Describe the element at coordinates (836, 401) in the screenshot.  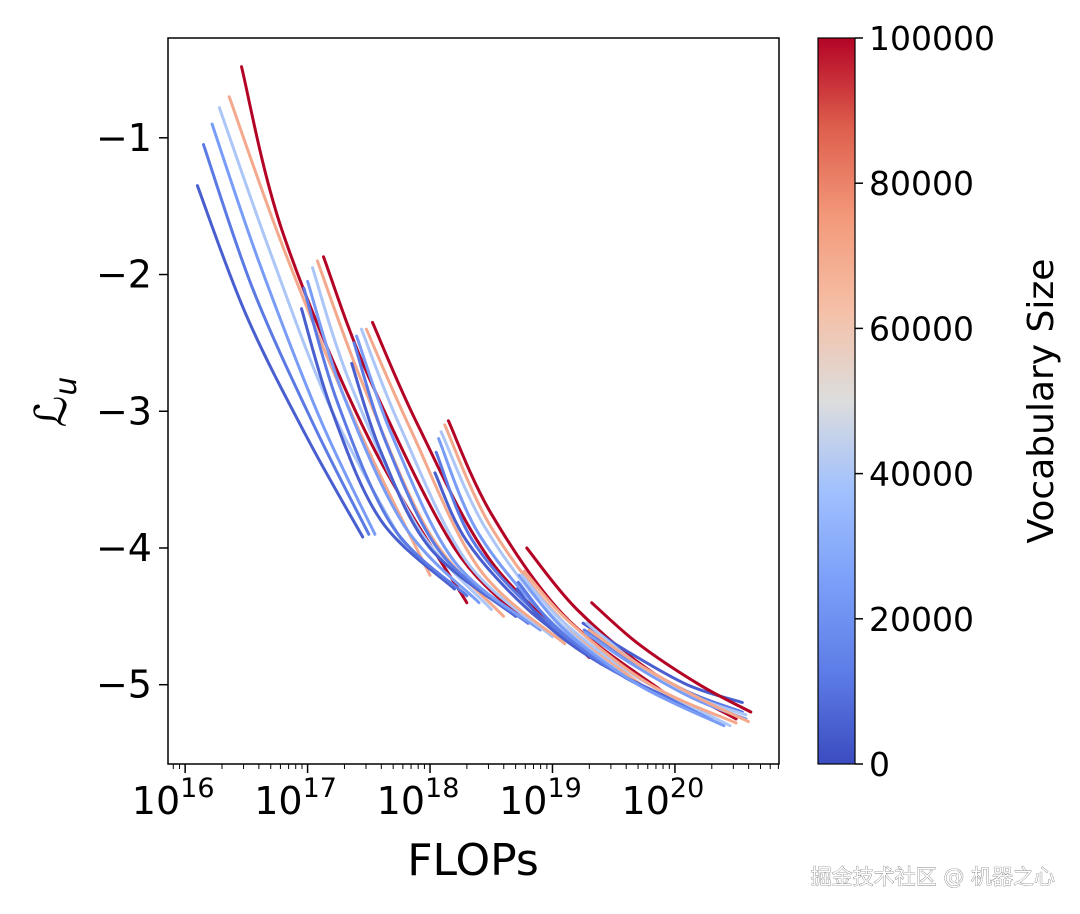
I see `colorbar` at that location.